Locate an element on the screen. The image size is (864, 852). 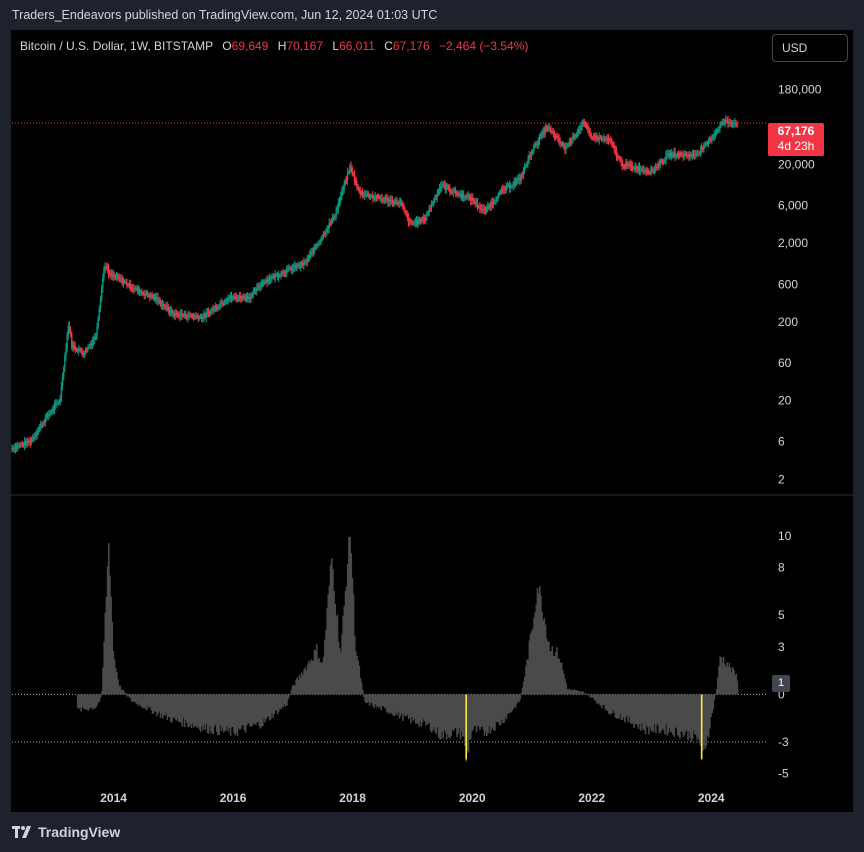
last-price-value: 67,176 is located at coordinates (796, 131).